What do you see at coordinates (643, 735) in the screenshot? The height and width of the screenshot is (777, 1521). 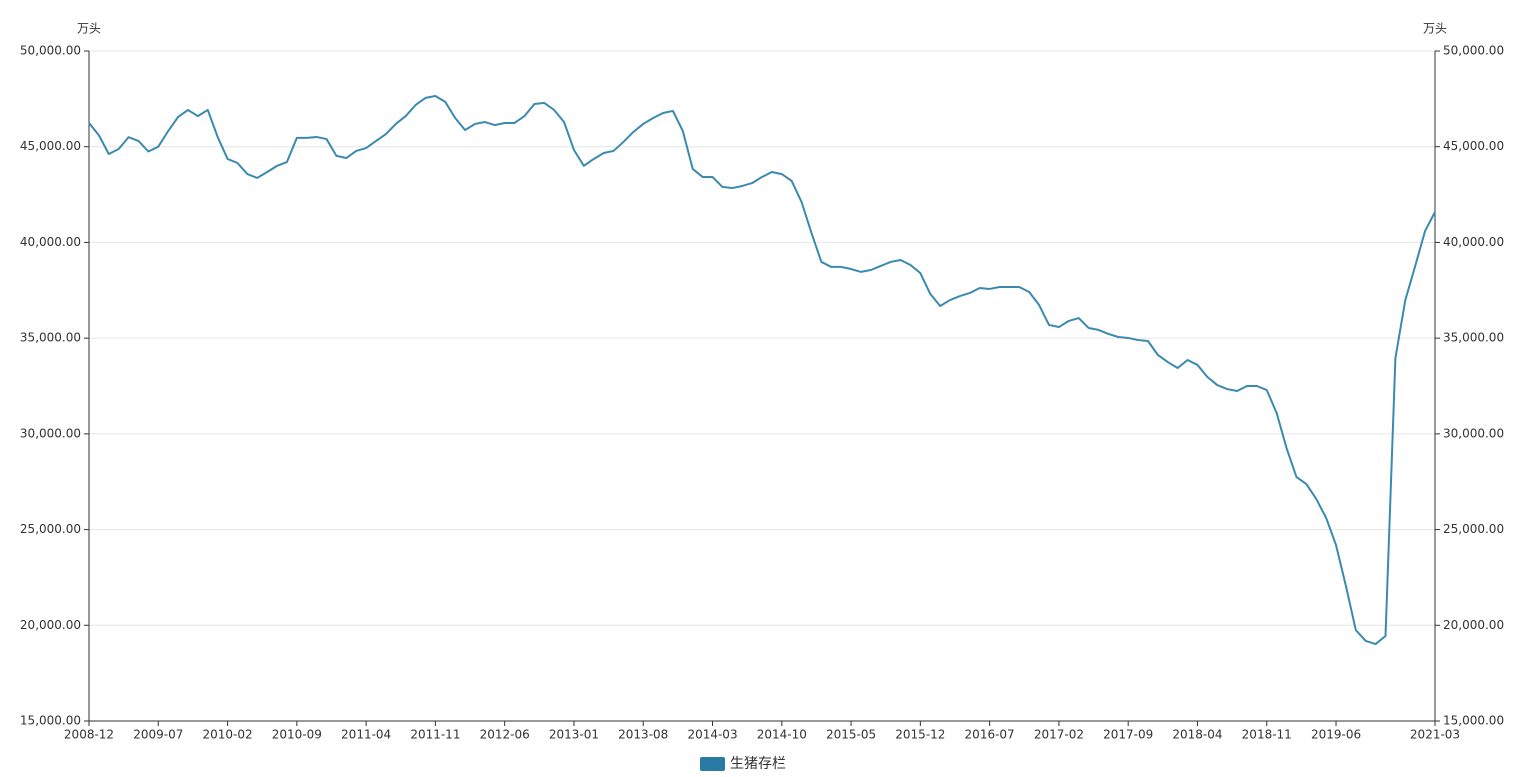 I see `x-tick-label: 2013-08` at bounding box center [643, 735].